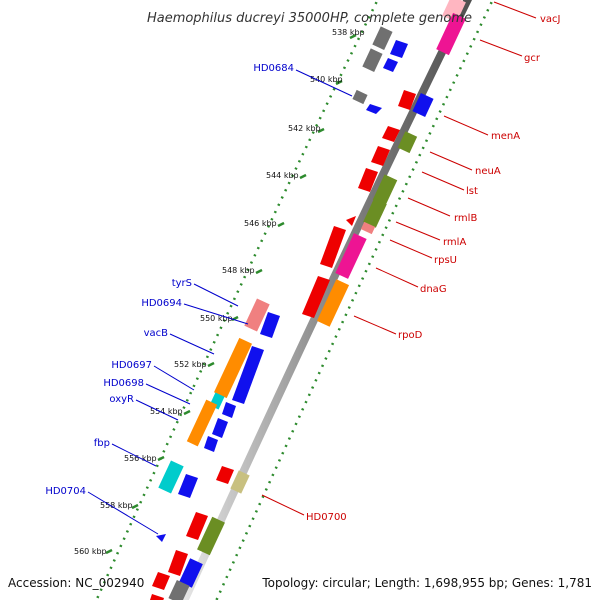 This screenshot has width=600, height=600. I want to click on label-lst: lst, so click(472, 191).